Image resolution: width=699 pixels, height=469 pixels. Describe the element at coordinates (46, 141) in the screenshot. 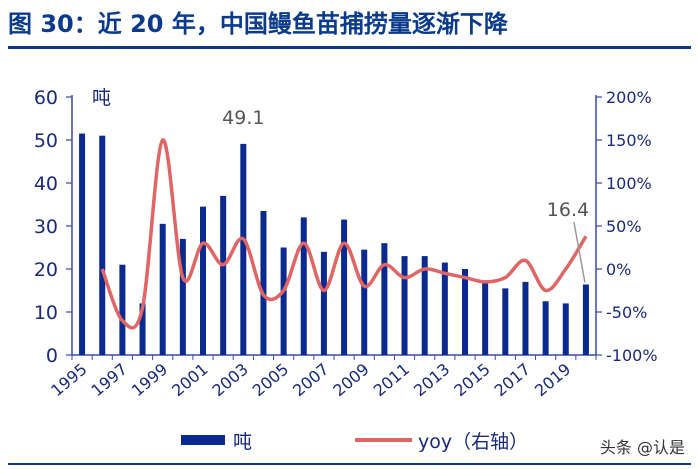

I see `left-tick-label: 50` at that location.